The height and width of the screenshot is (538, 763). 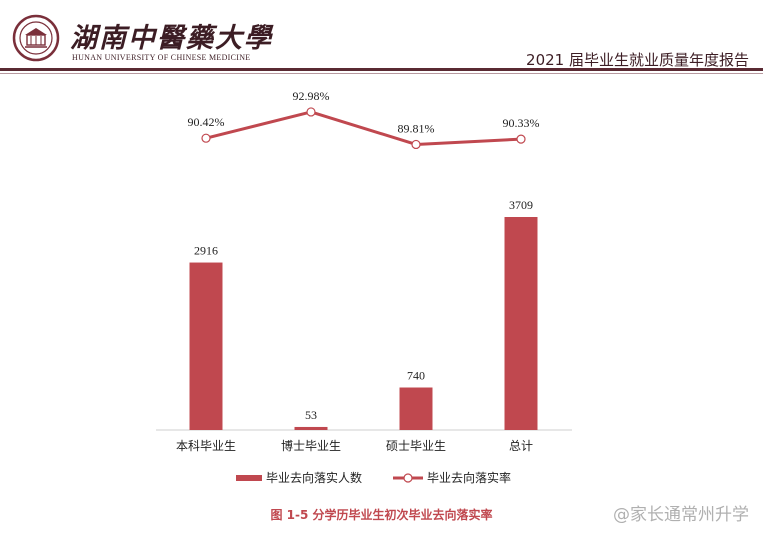 What do you see at coordinates (521, 205) in the screenshot?
I see `bar-data-label-3: 3709` at bounding box center [521, 205].